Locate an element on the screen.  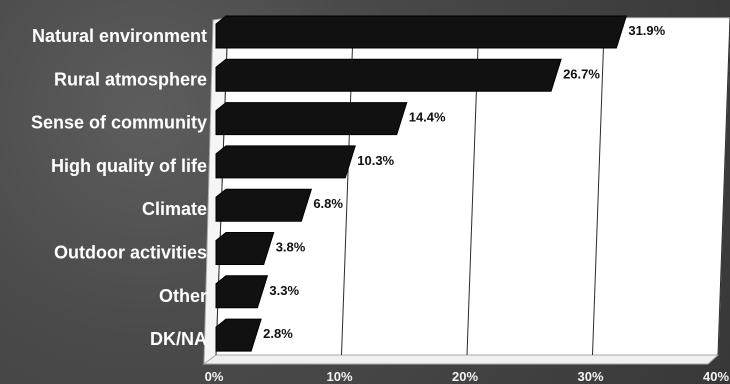
value-label: 31.9% is located at coordinates (646, 30).